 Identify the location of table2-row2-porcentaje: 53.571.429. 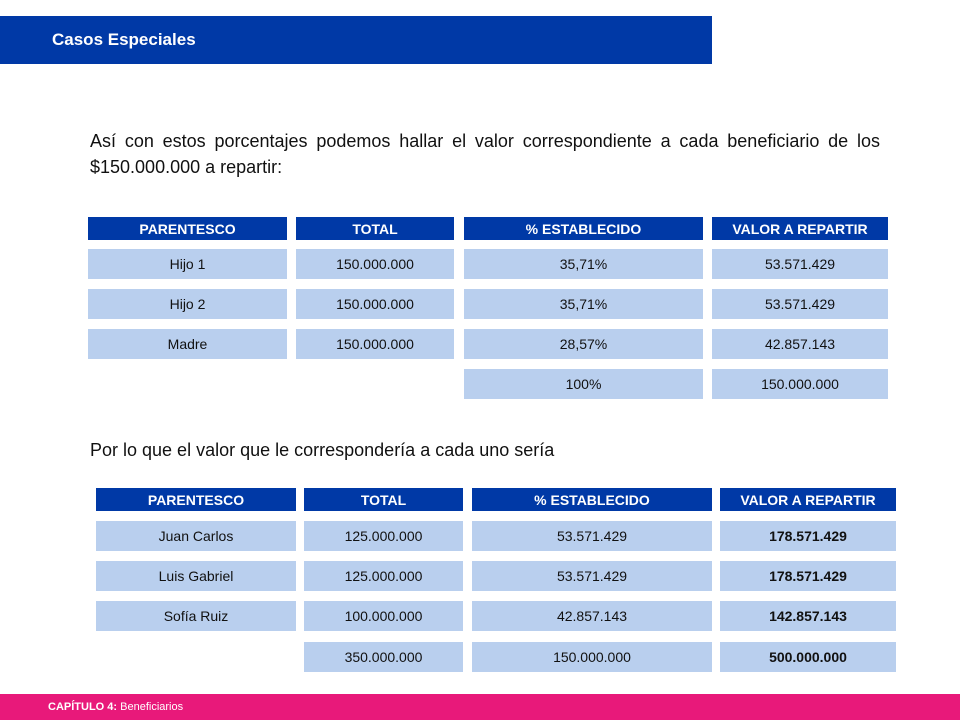
(592, 576).